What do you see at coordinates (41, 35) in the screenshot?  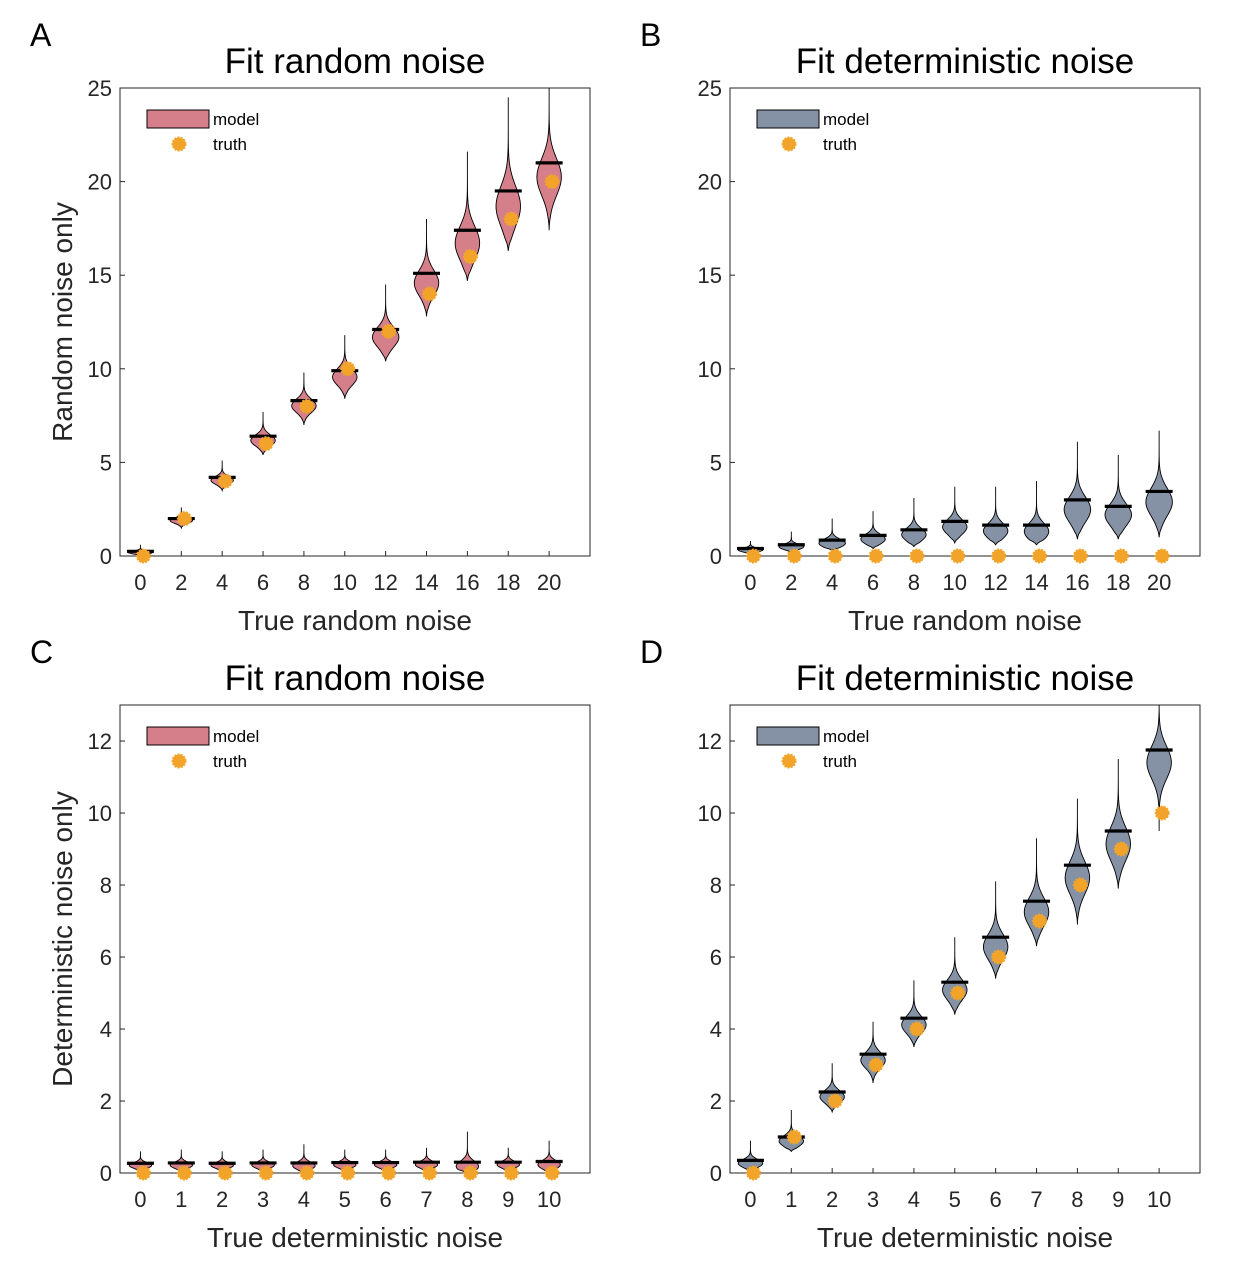 I see `panel-letter: A` at bounding box center [41, 35].